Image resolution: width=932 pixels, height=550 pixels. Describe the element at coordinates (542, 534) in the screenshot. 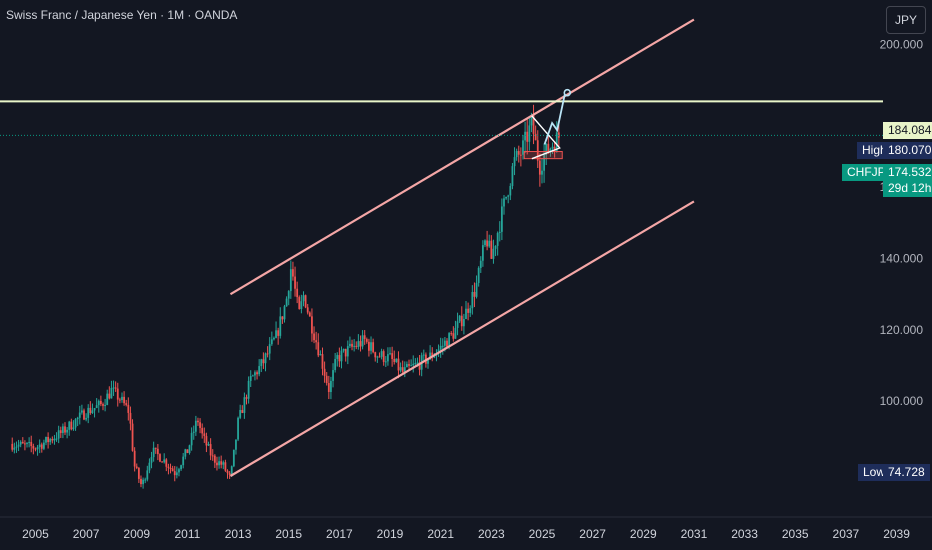

I see `x-tick-label: 2025` at that location.